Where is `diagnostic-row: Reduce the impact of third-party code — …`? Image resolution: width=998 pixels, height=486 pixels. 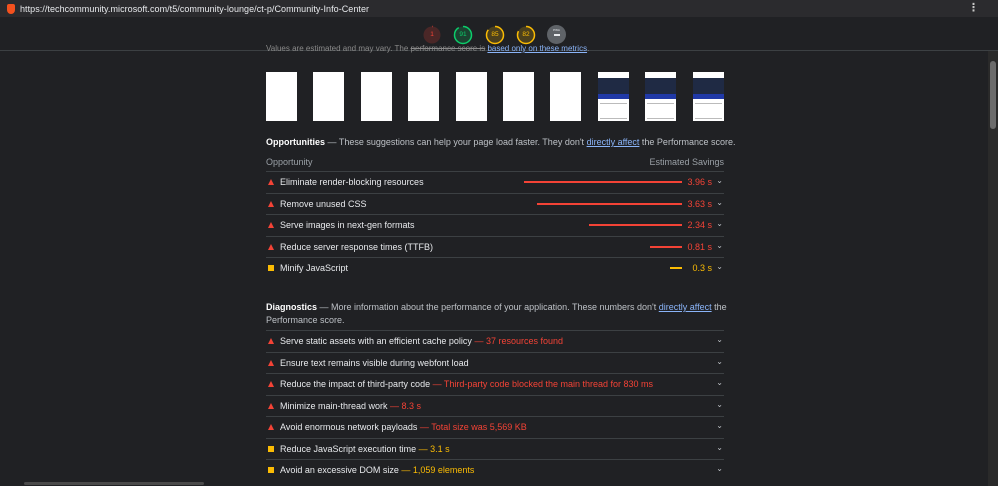 diagnostic-row: Reduce the impact of third-party code — … is located at coordinates (495, 384).